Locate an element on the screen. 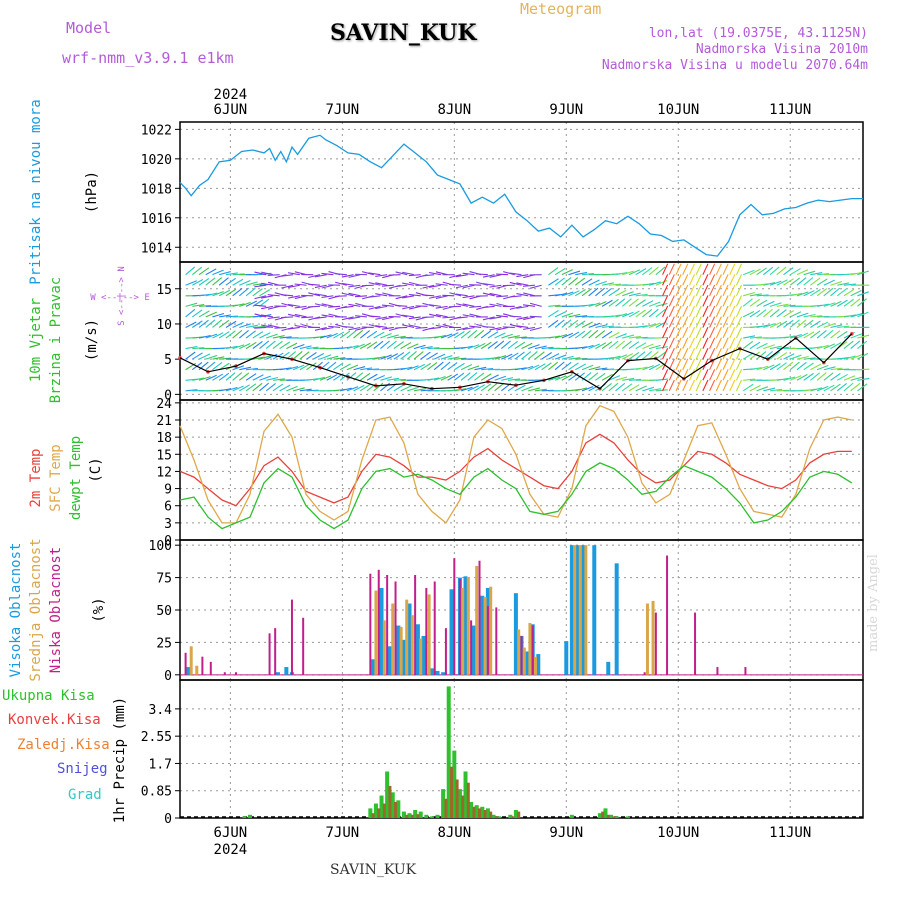 The width and height of the screenshot is (900, 900). pressure-ylabel: Pritisak na nivou mora is located at coordinates (36, 191).